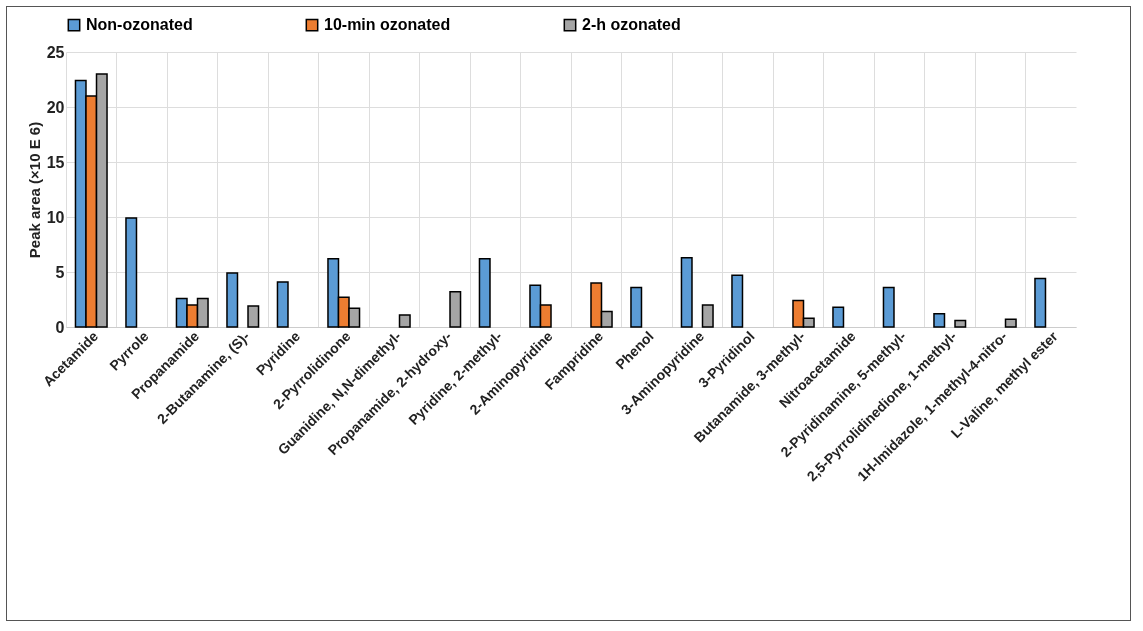 The image size is (1143, 631). Describe the element at coordinates (55, 162) in the screenshot. I see `y-tick-label: 15` at that location.